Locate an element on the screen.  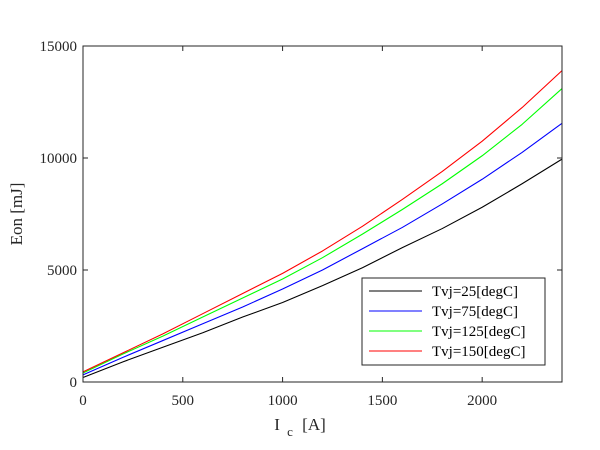
legend-label: Tvj=75[degC] is located at coordinates (475, 312).